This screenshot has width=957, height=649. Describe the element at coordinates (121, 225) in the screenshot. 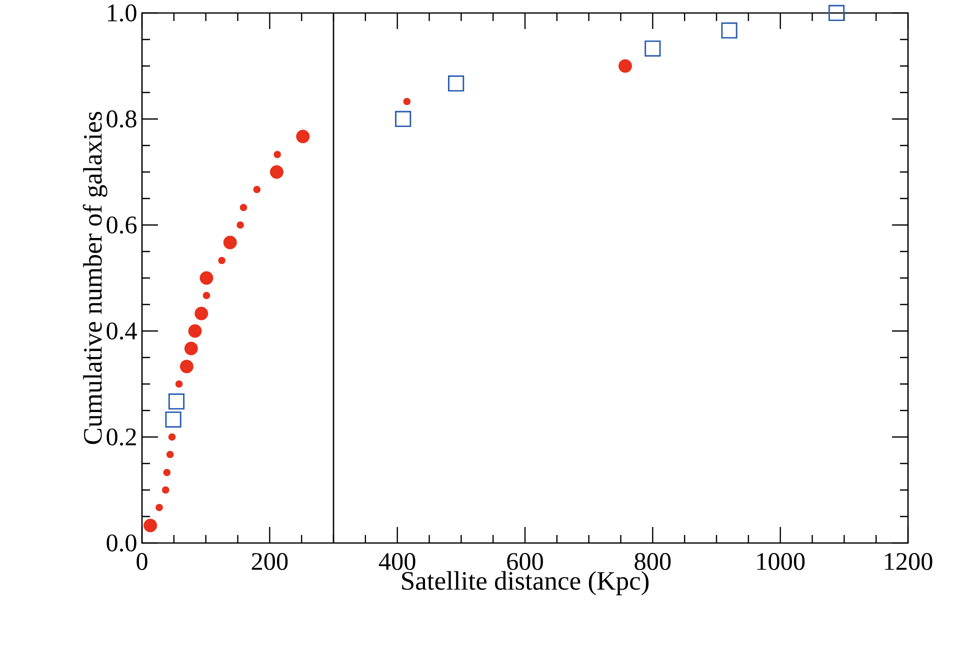

I see `y-tick-label: 0.6` at that location.